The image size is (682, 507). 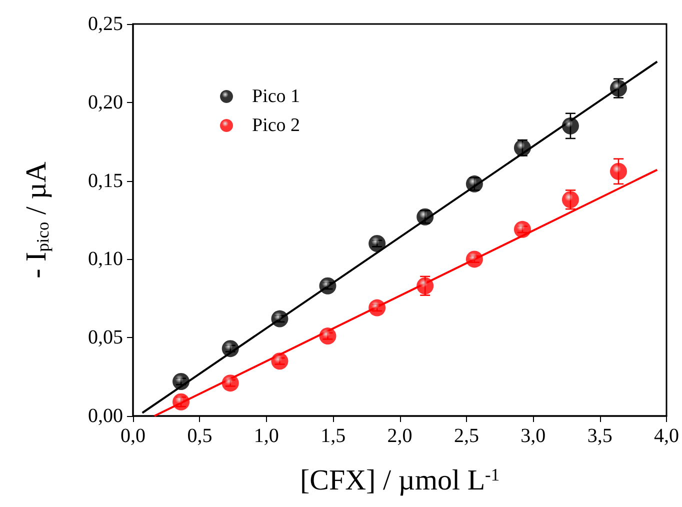 What do you see at coordinates (105, 102) in the screenshot?
I see `y-tick-label: 0,20` at bounding box center [105, 102].